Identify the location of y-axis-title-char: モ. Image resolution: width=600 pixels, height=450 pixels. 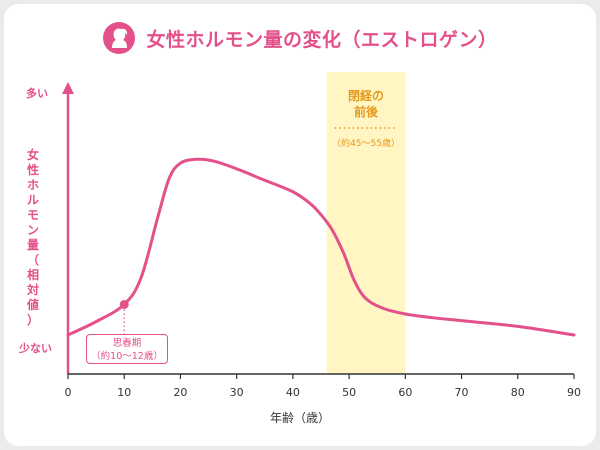
(32, 215).